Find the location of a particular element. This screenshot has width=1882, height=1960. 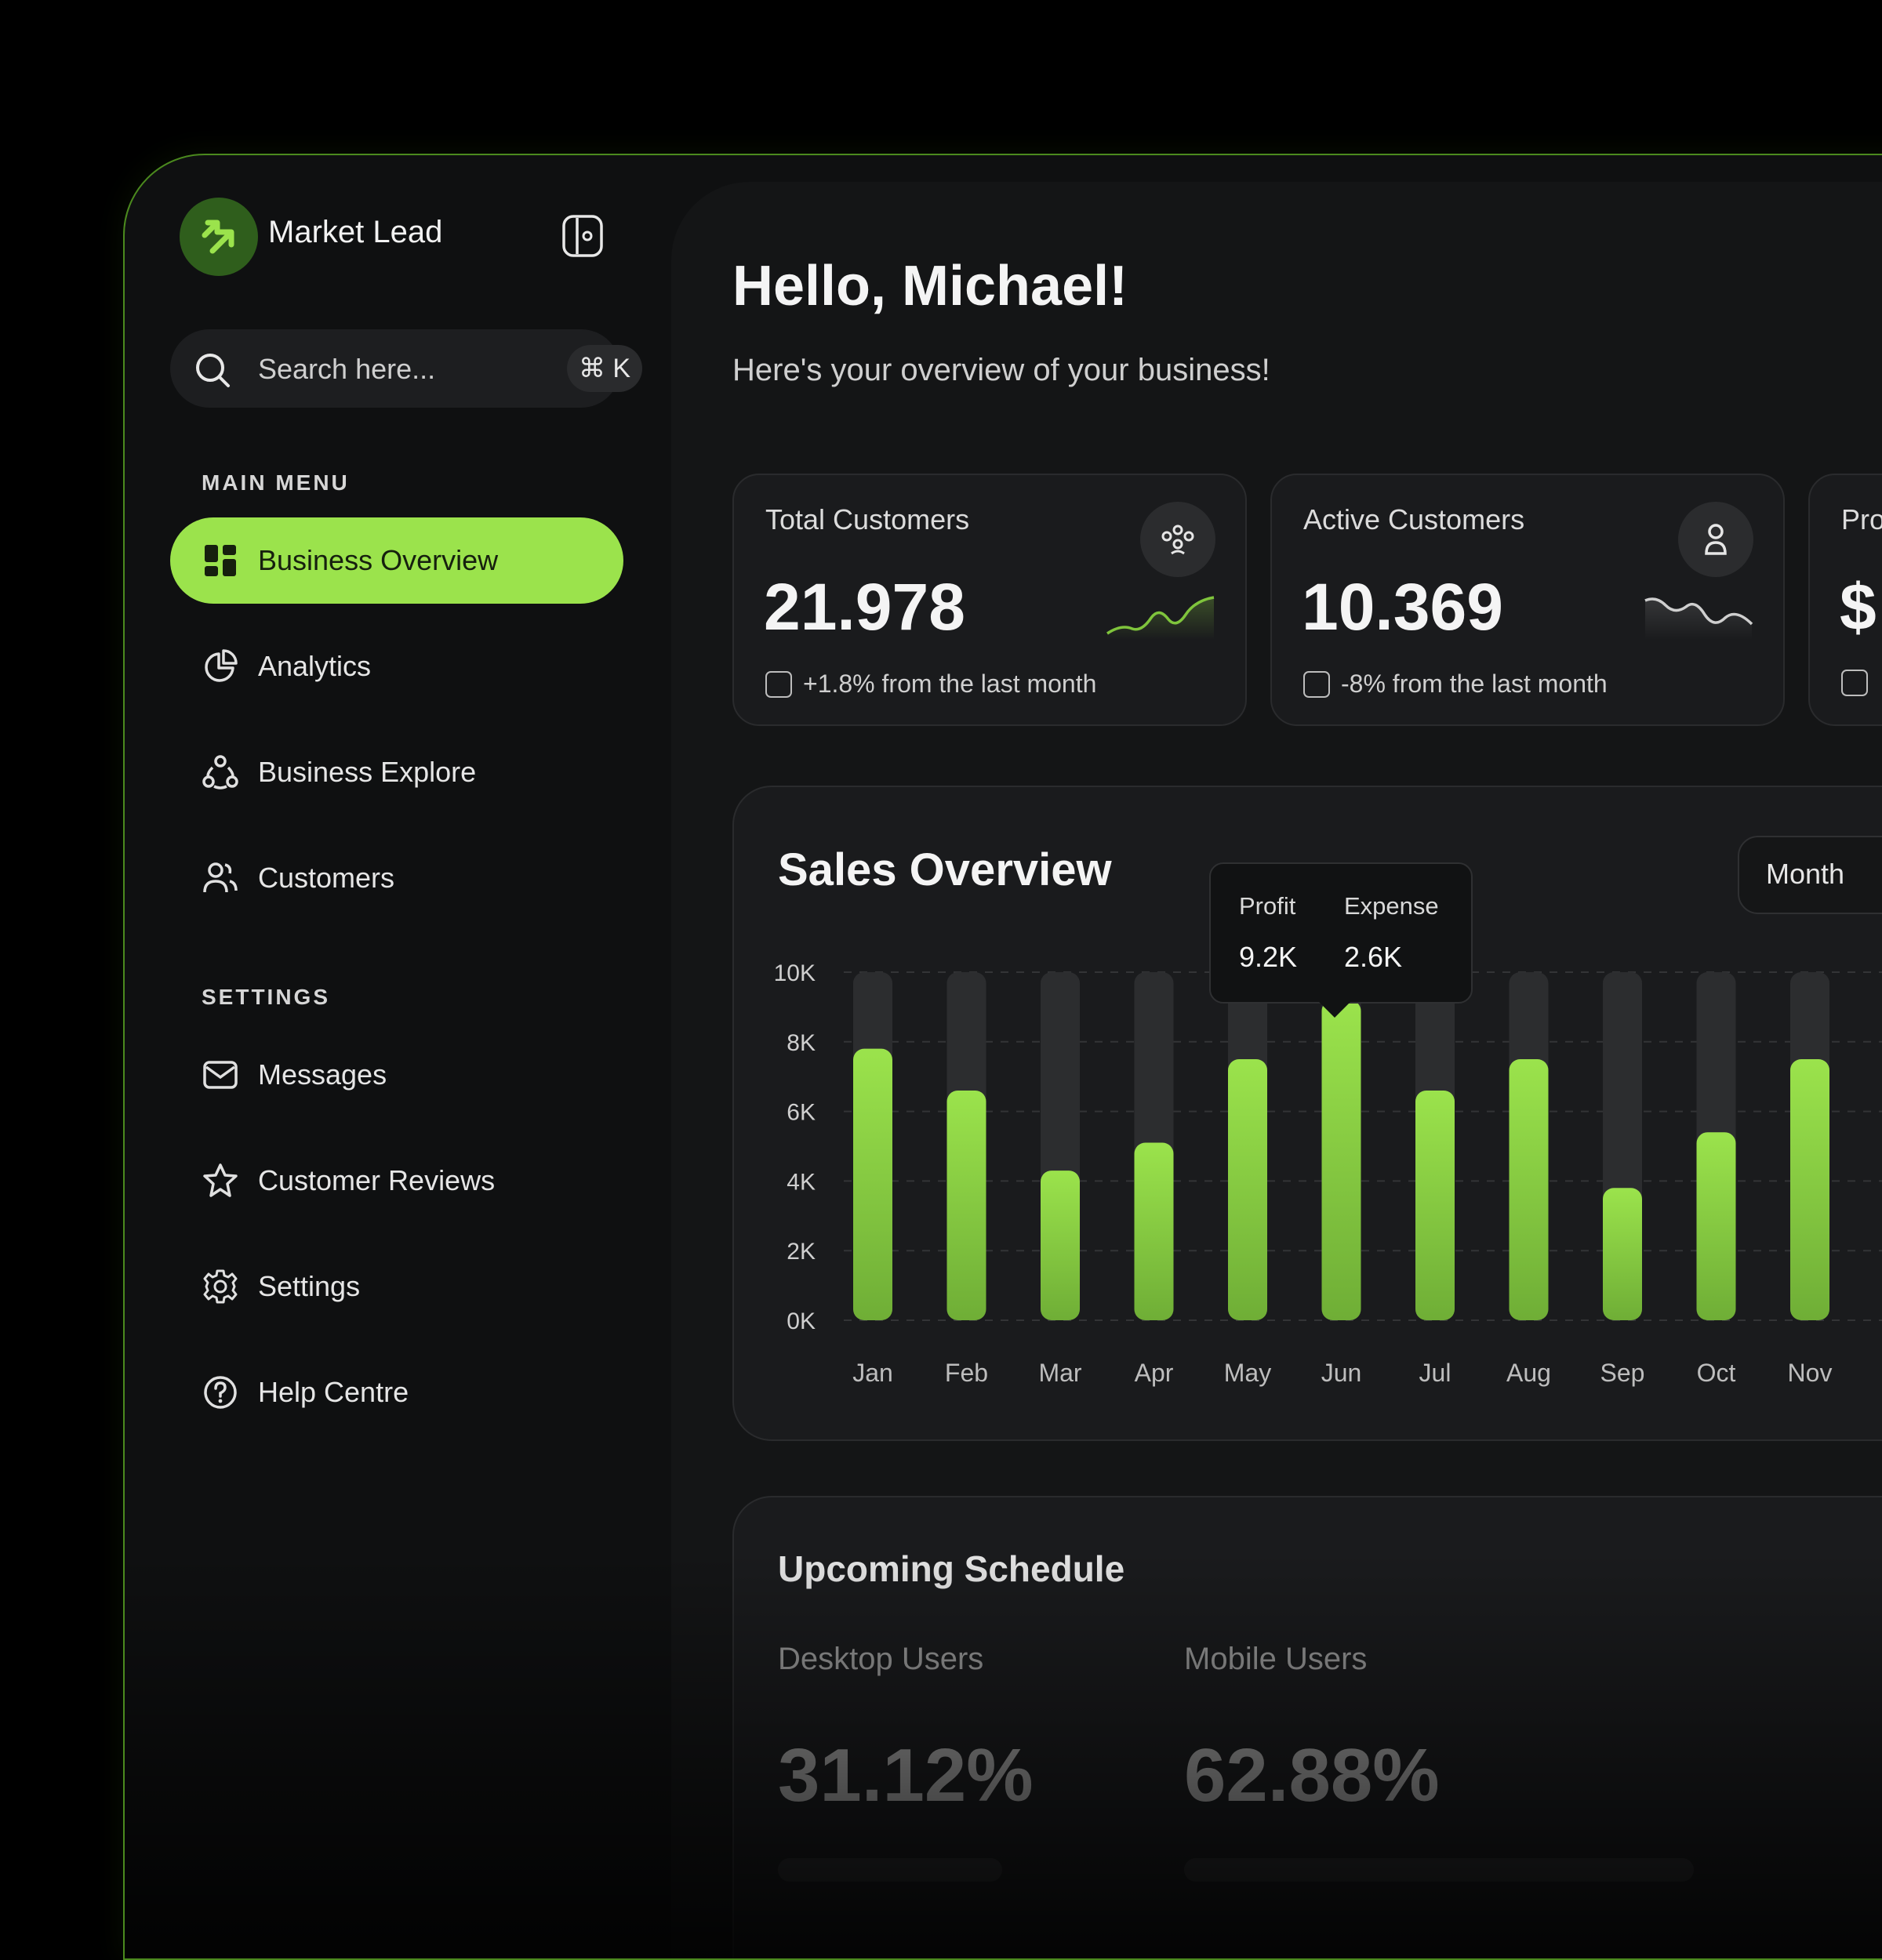

main-menu-heading: MAIN MENU is located at coordinates (276, 482).